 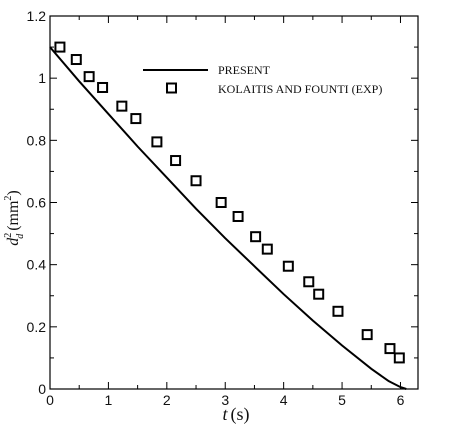 I want to click on x-axis-var: t, so click(x=225, y=414).